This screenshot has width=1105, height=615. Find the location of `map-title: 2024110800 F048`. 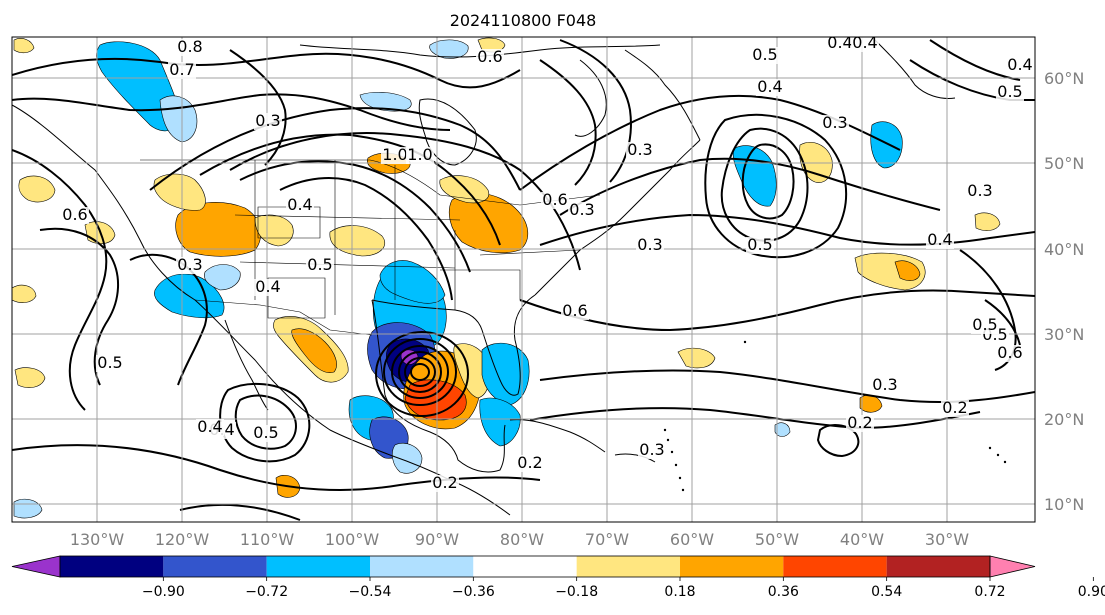

map-title: 2024110800 F048 is located at coordinates (523, 20).